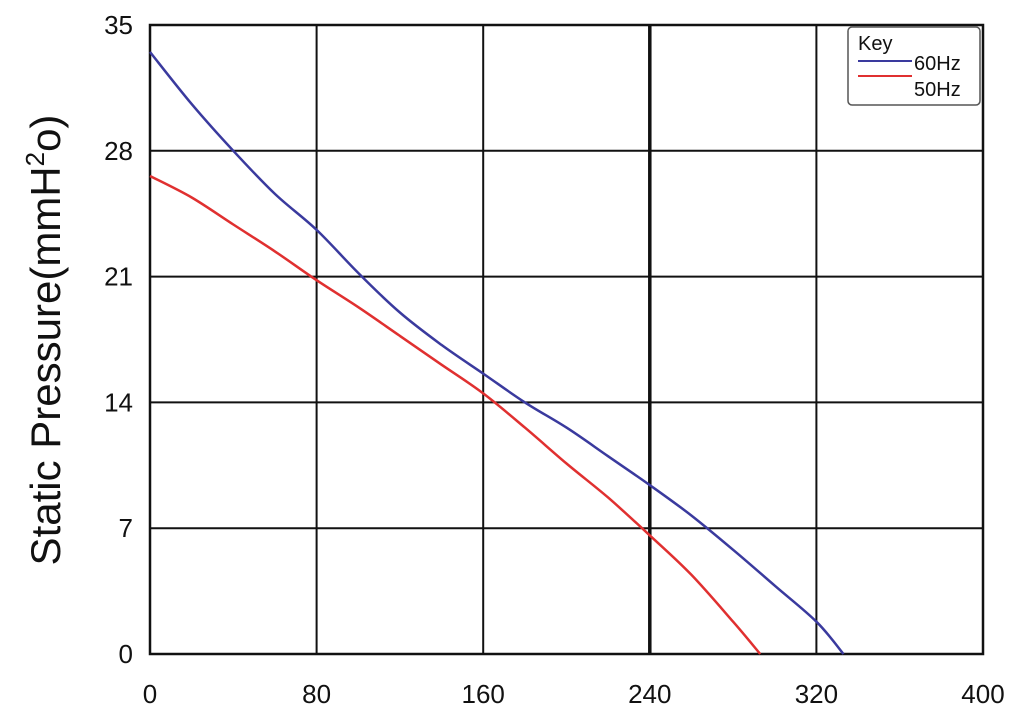 The image size is (1023, 721). What do you see at coordinates (982, 694) in the screenshot?
I see `x-tick-label: 400` at bounding box center [982, 694].